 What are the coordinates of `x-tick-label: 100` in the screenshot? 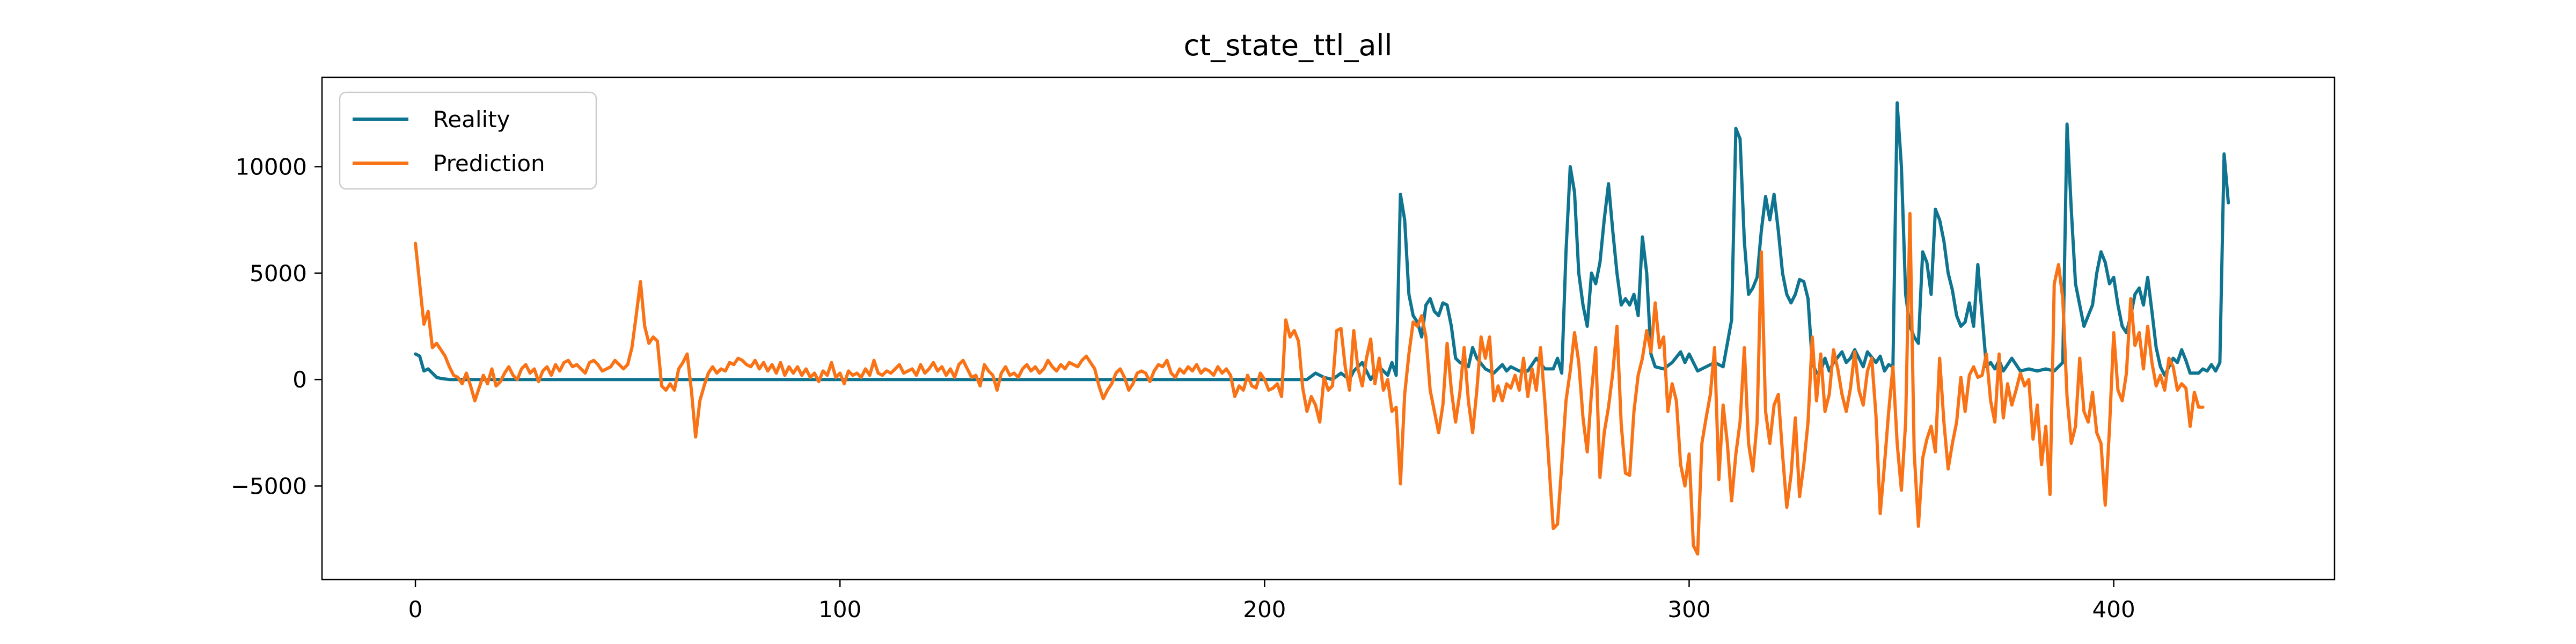 It's located at (839, 609).